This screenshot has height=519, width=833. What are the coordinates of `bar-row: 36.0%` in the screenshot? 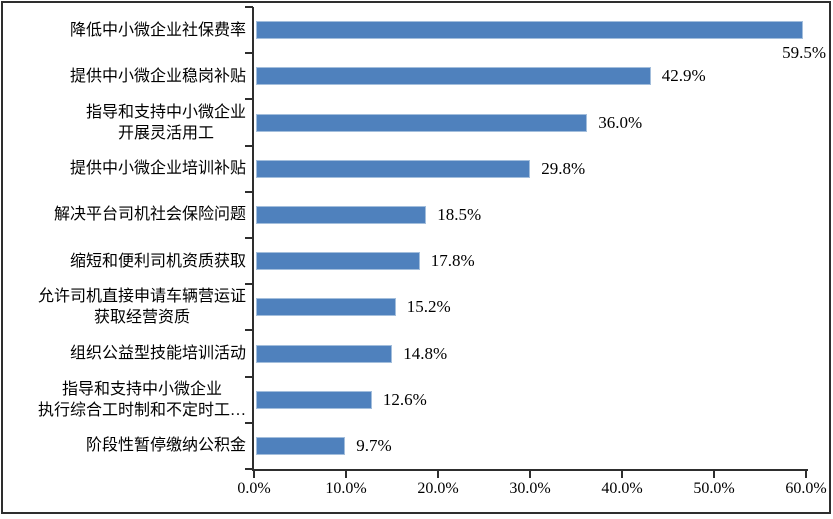 It's located at (543, 122).